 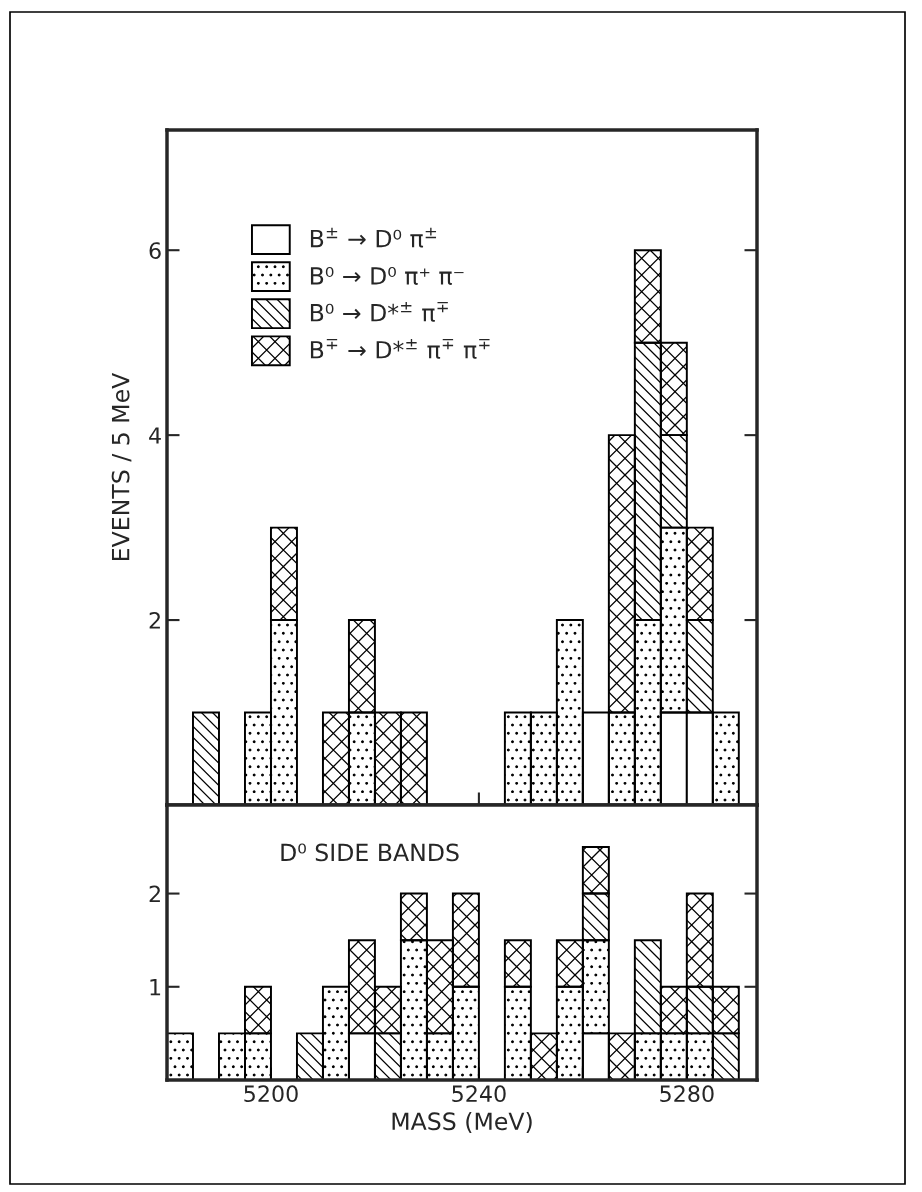 What do you see at coordinates (271, 1094) in the screenshot?
I see `x-tick-label: 5200` at bounding box center [271, 1094].